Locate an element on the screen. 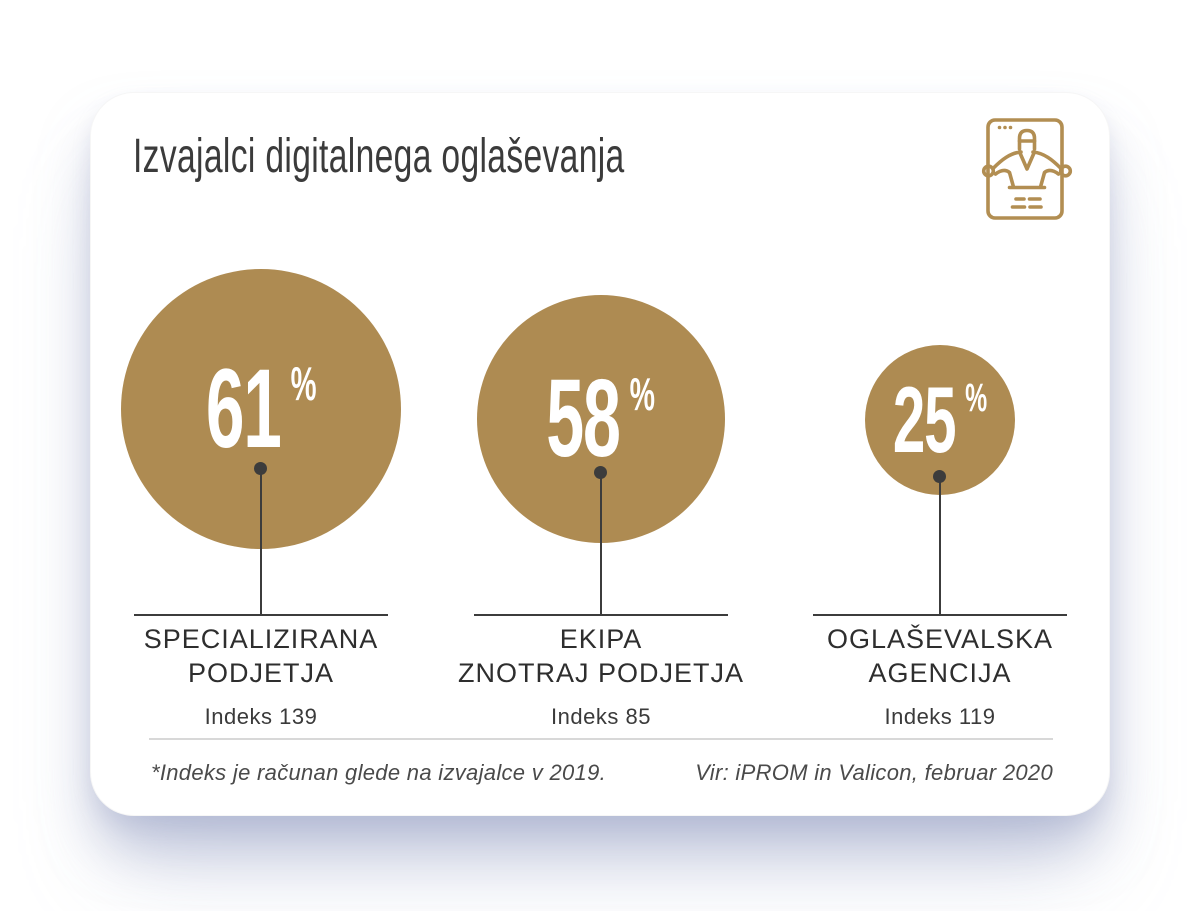 This screenshot has width=1200, height=911. category-label: SPECIALIZIRANA PODJETJA is located at coordinates (261, 656).